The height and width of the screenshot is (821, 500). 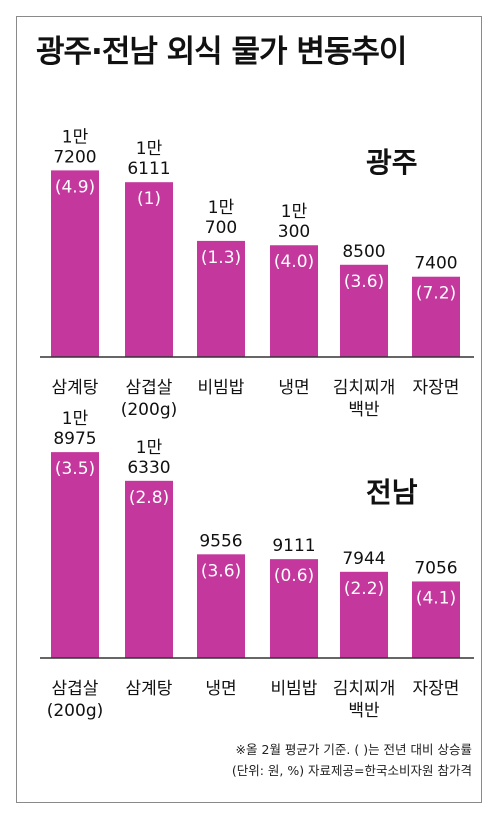 What do you see at coordinates (221, 228) in the screenshot?
I see `value-label: 700` at bounding box center [221, 228].